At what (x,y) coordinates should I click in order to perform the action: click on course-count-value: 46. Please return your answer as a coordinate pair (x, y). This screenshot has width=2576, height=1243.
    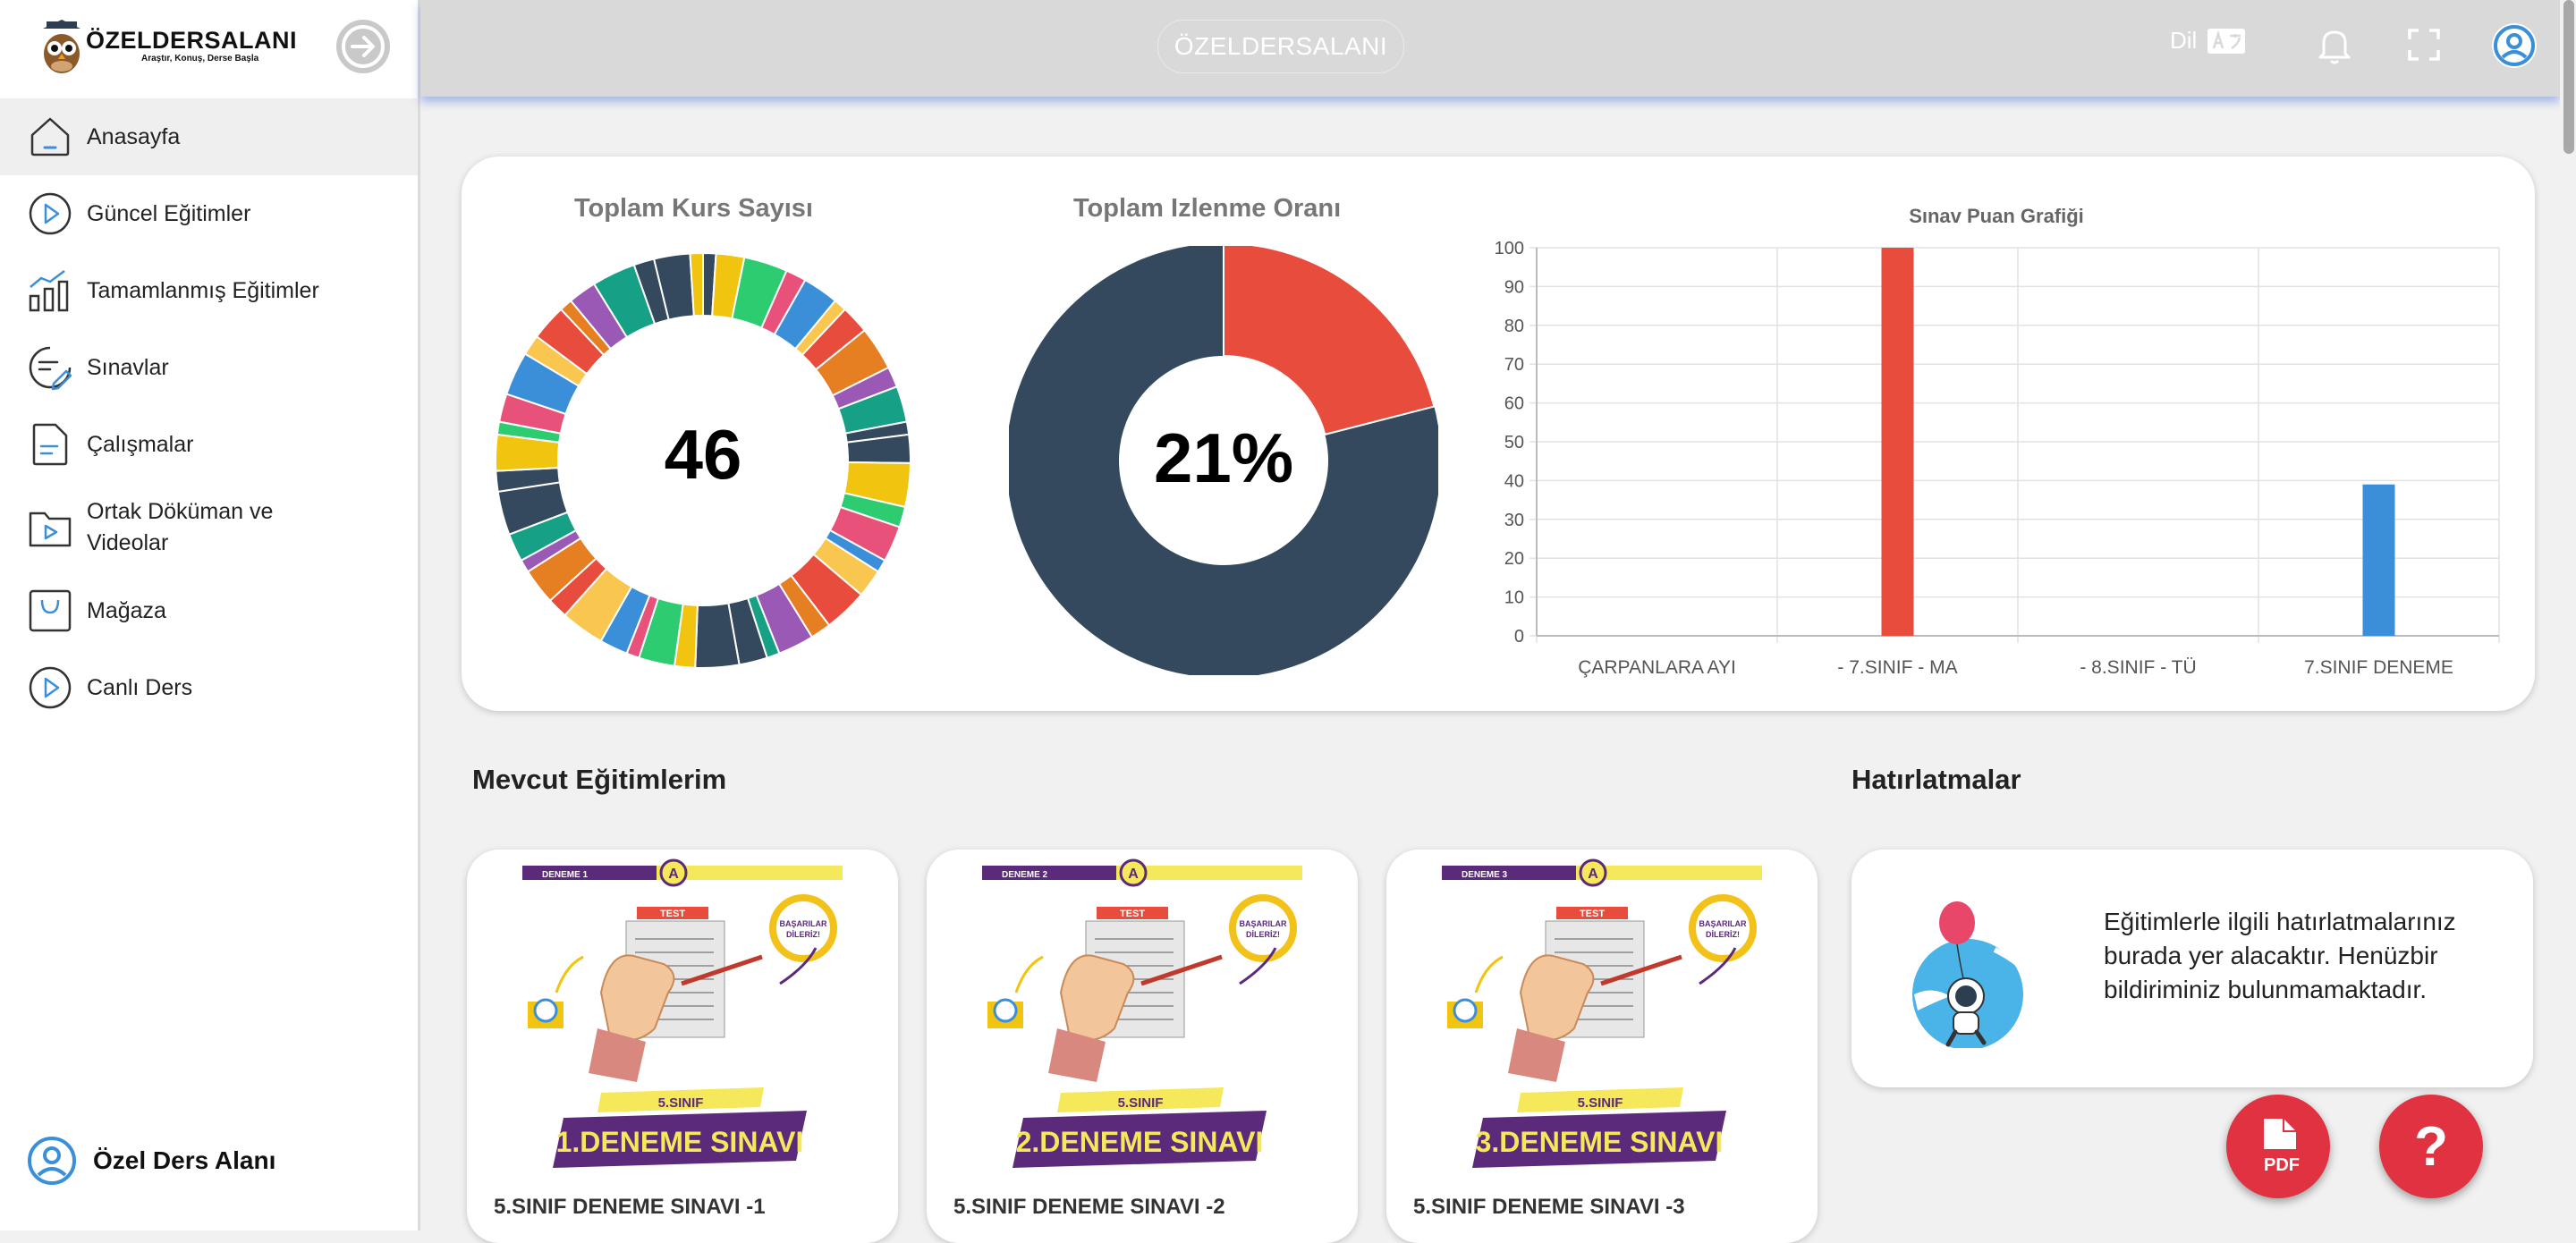
    Looking at the image, I should click on (703, 454).